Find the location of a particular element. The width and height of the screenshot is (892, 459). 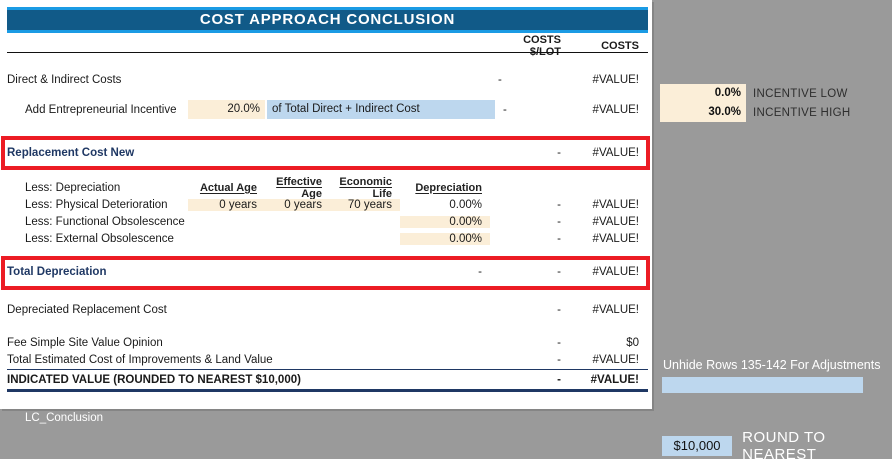

round-to-nearest-row: $10,000 ROUND TO NEAREST is located at coordinates (777, 444).